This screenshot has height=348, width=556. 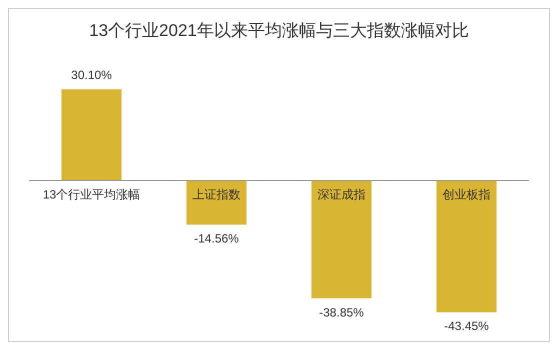 I want to click on data-label: -43.45%, so click(x=467, y=326).